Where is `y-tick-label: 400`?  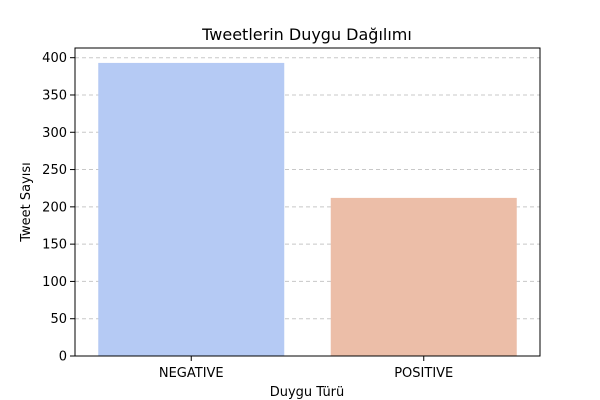
y-tick-label: 400 is located at coordinates (54, 58).